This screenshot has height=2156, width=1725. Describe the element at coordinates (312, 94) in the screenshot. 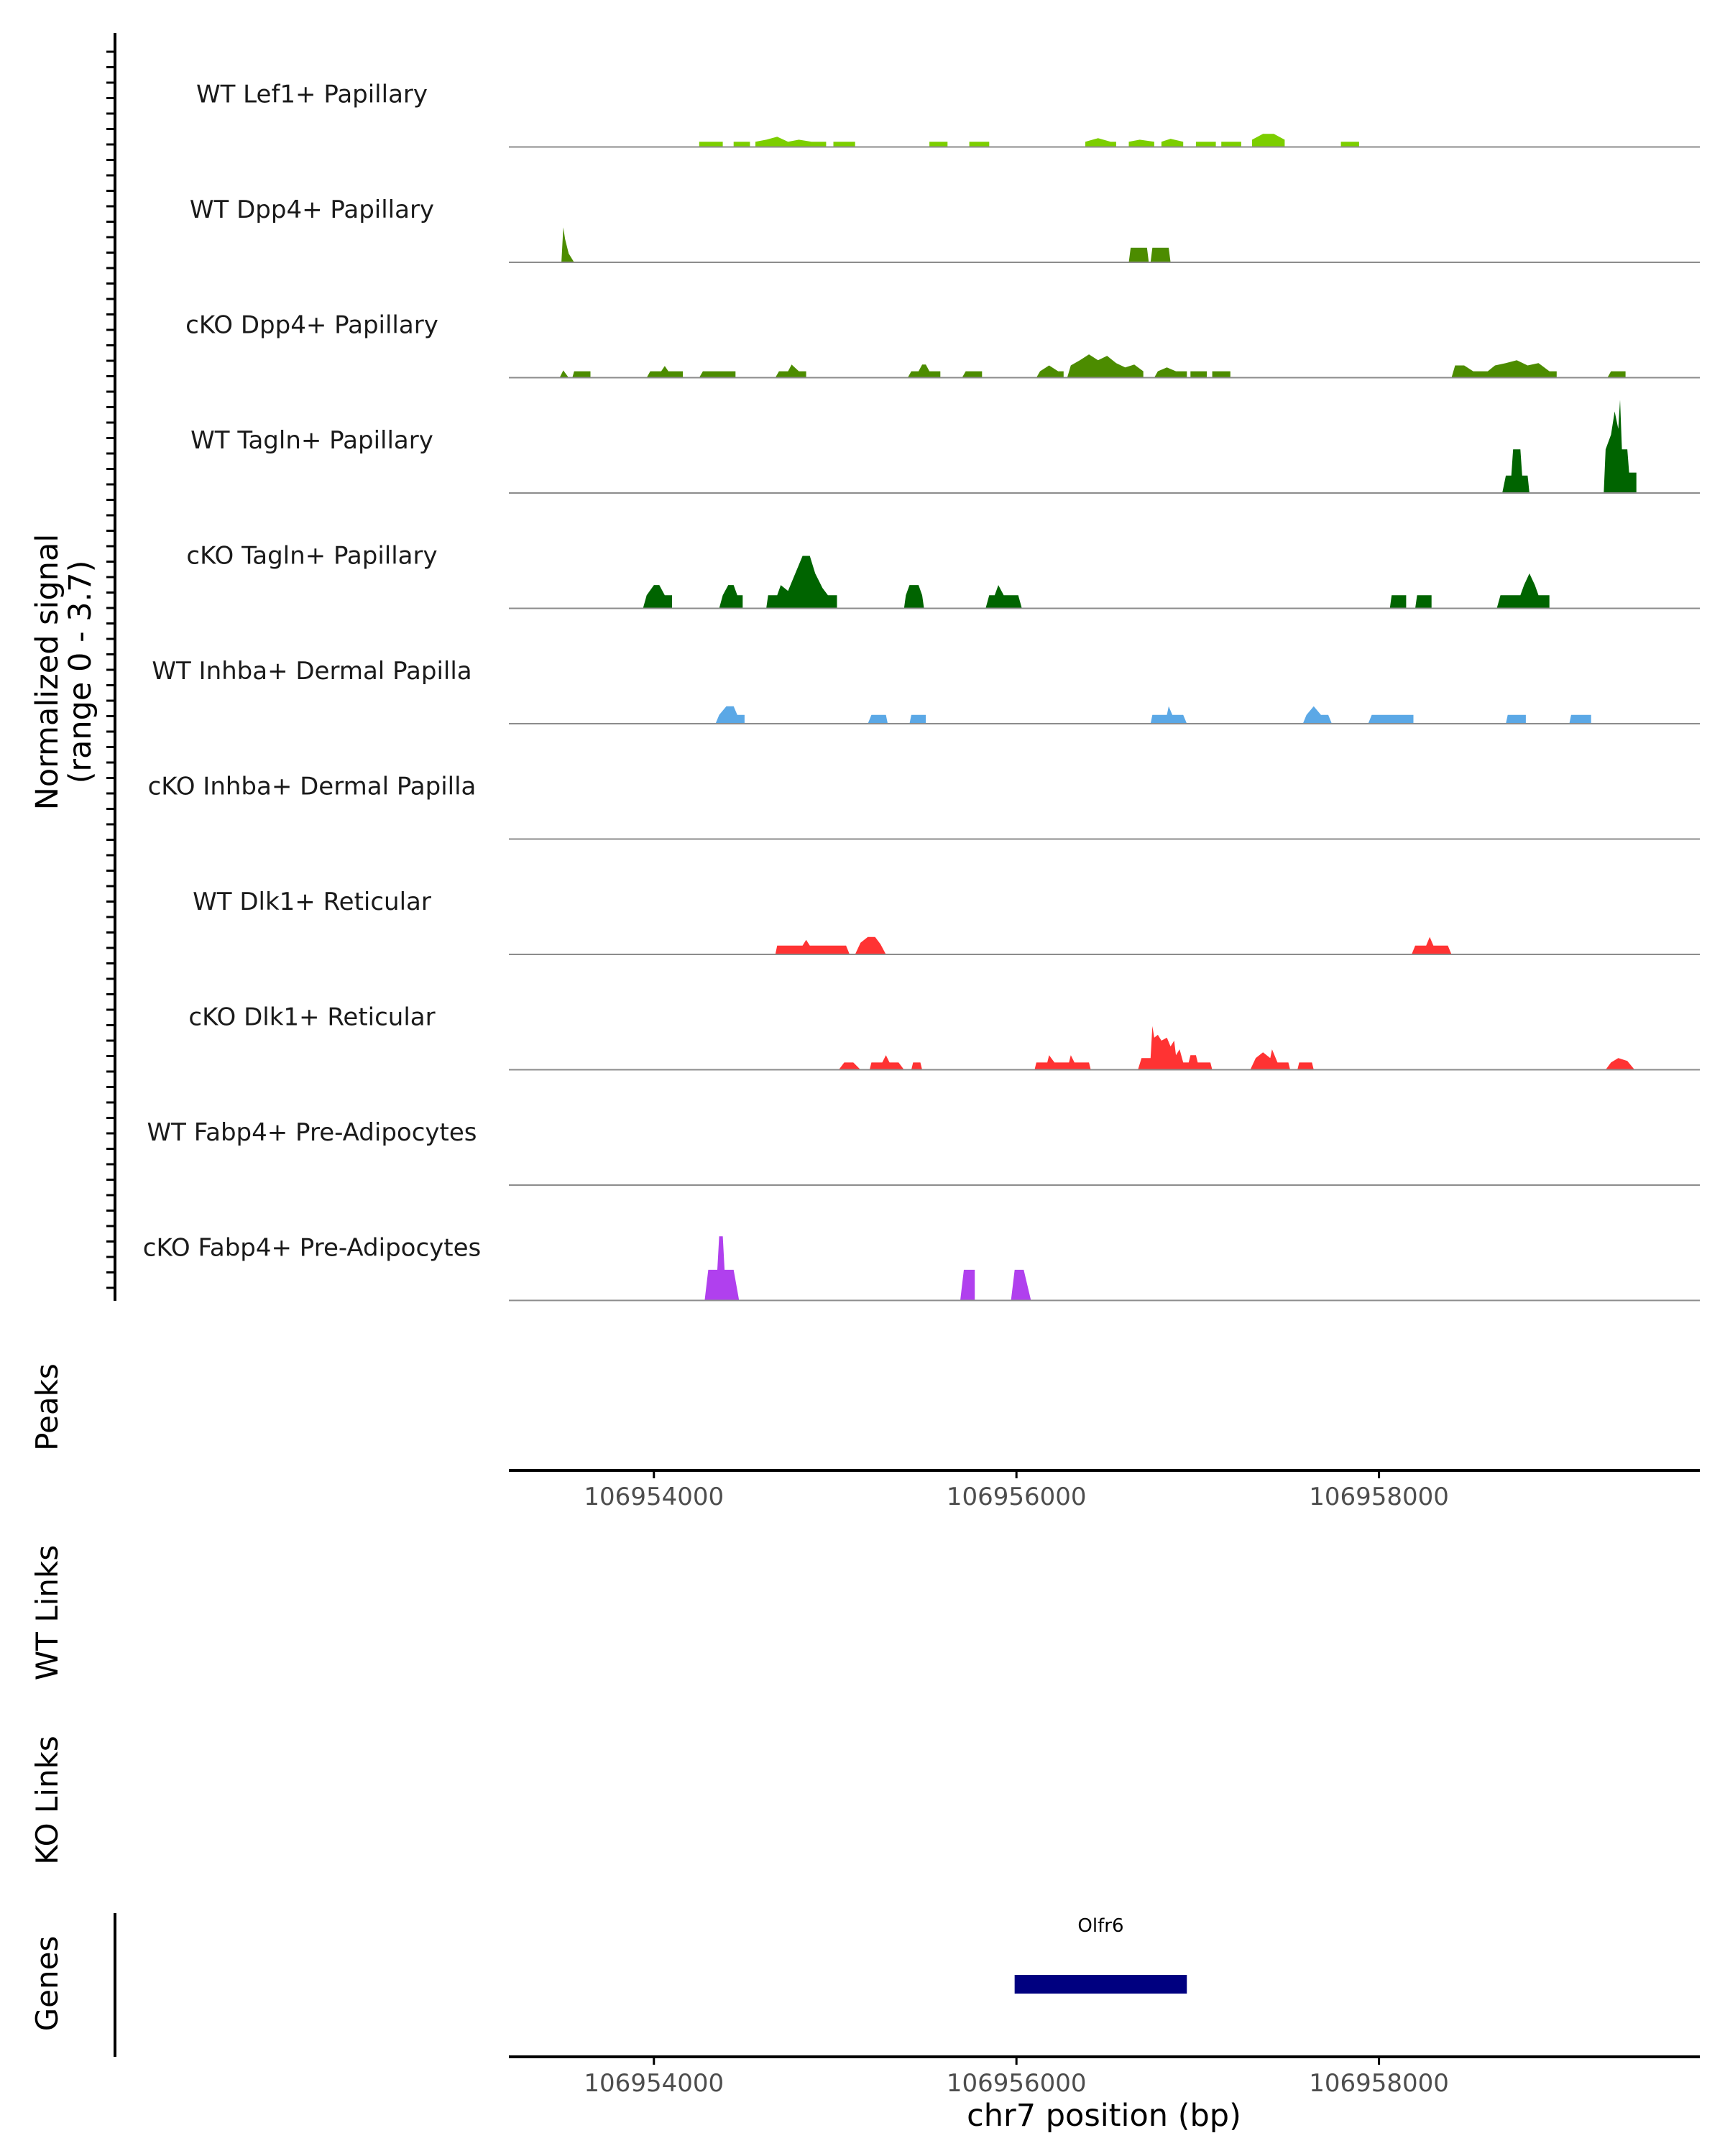

I see `track-label: WT Lef1+ Papillary` at that location.